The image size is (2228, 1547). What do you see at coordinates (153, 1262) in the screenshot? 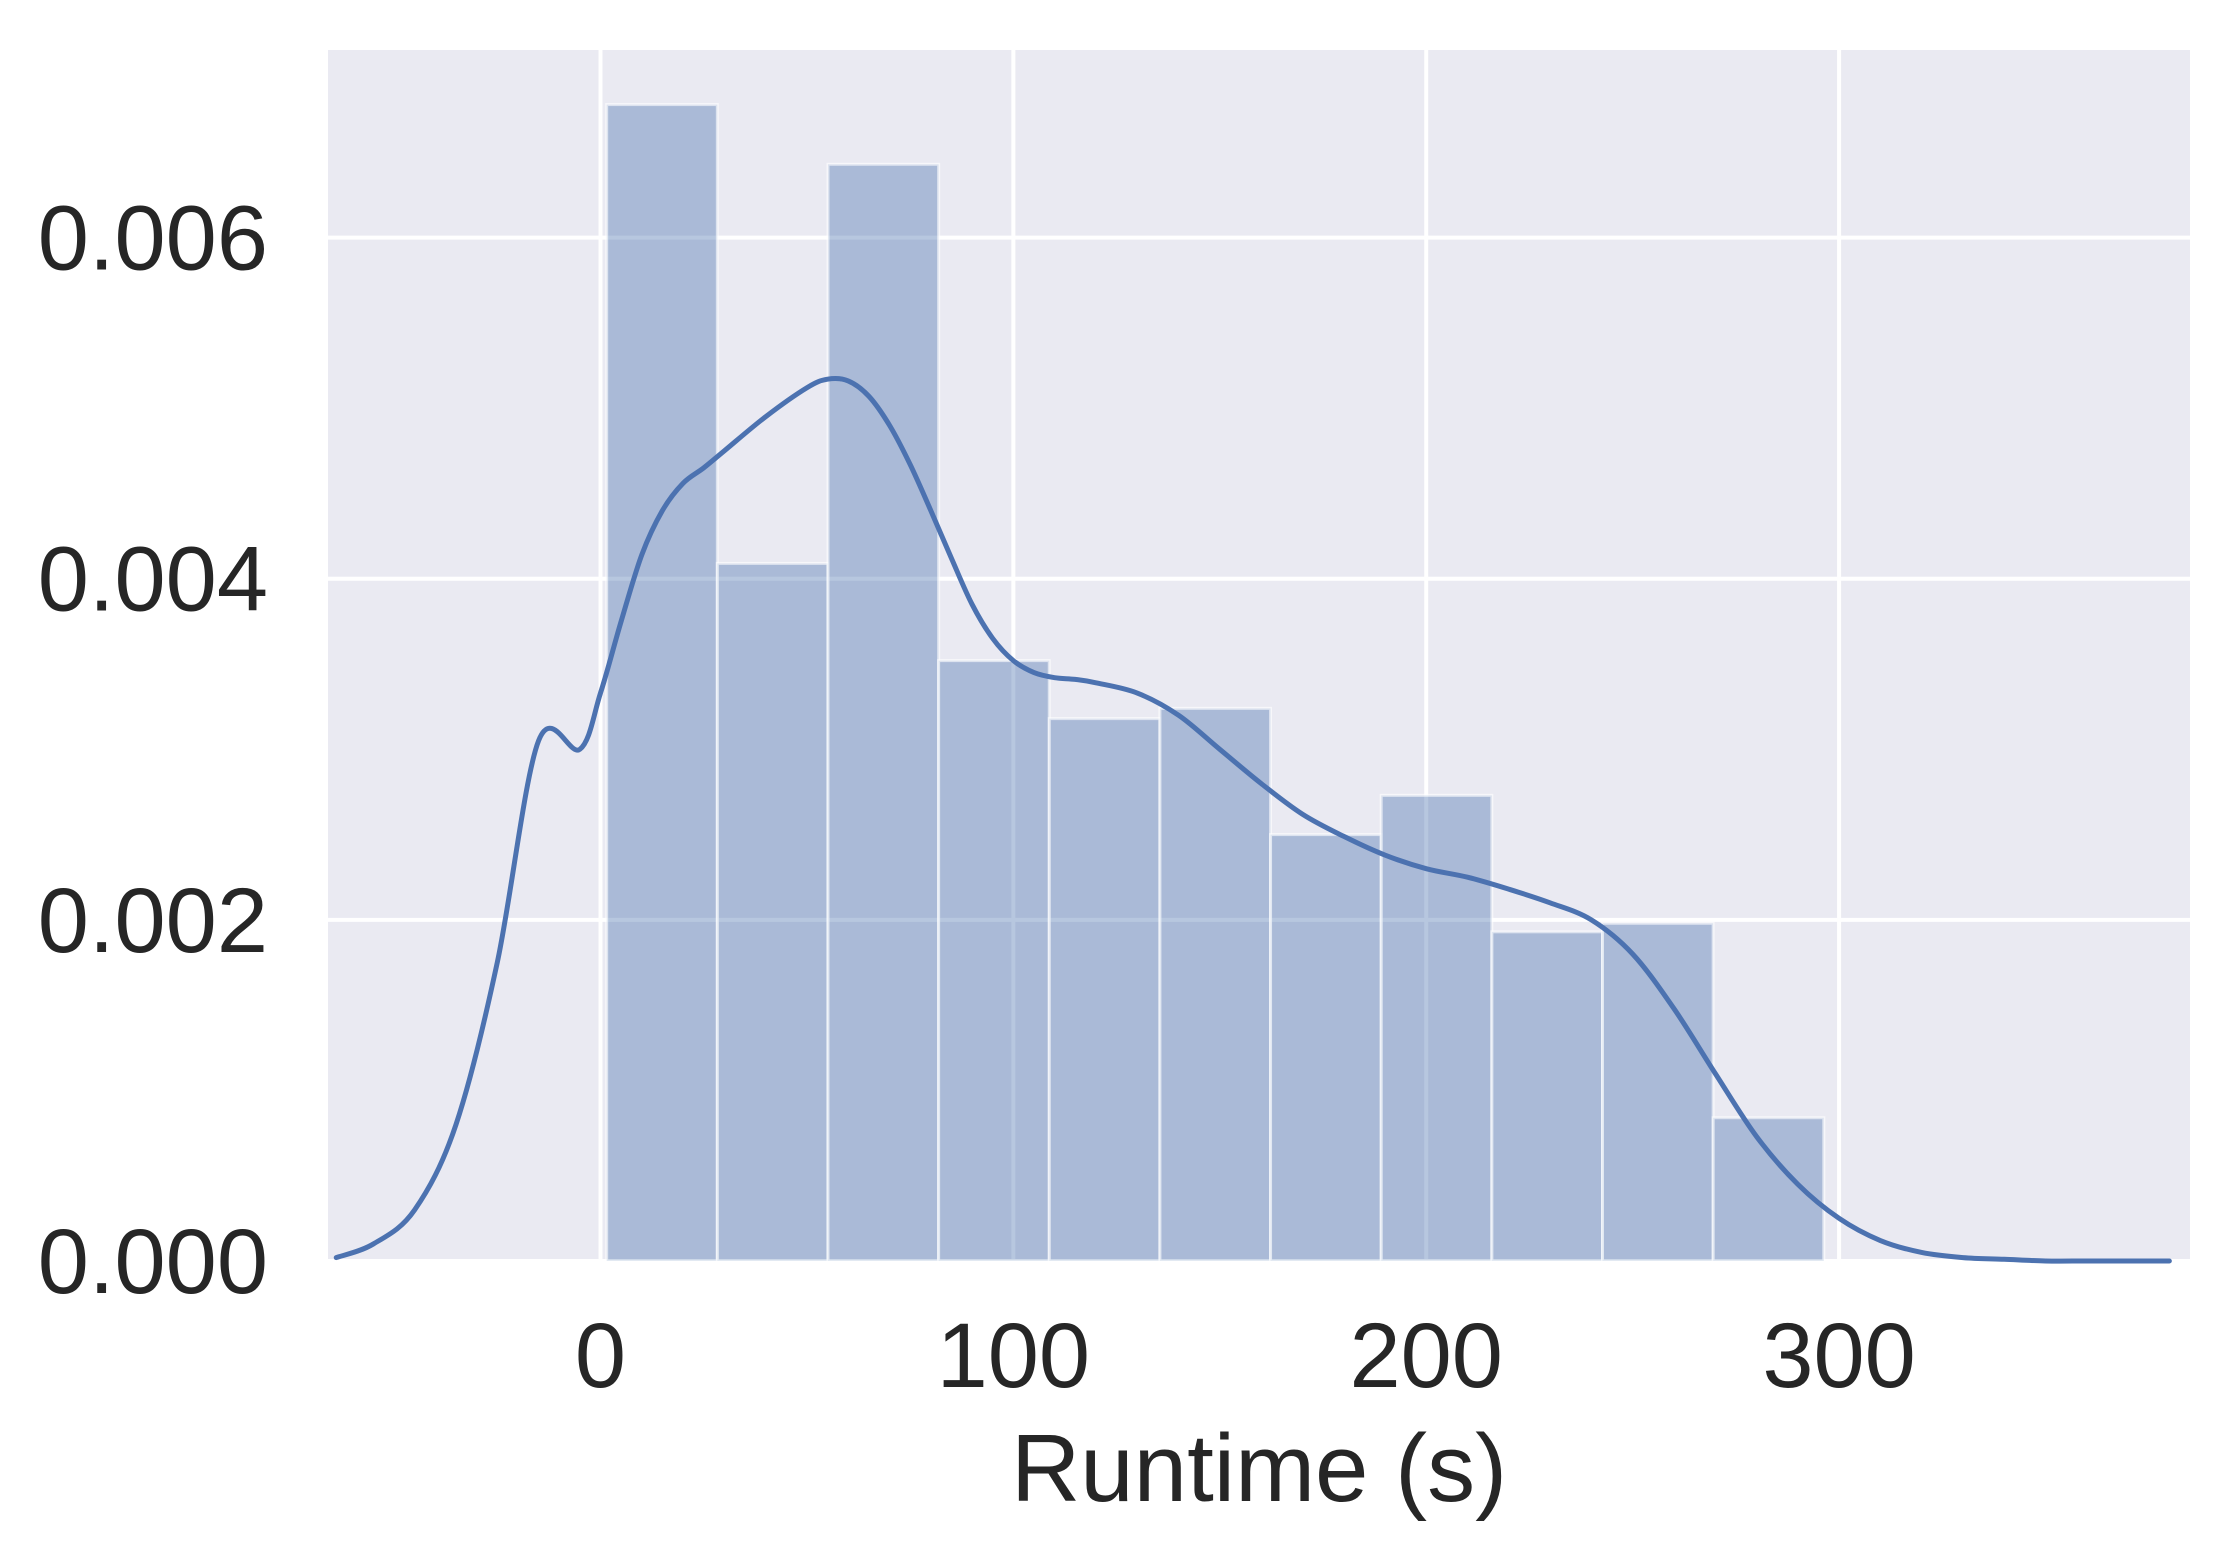
I see `y-tick-label-0: 0.000` at bounding box center [153, 1262].